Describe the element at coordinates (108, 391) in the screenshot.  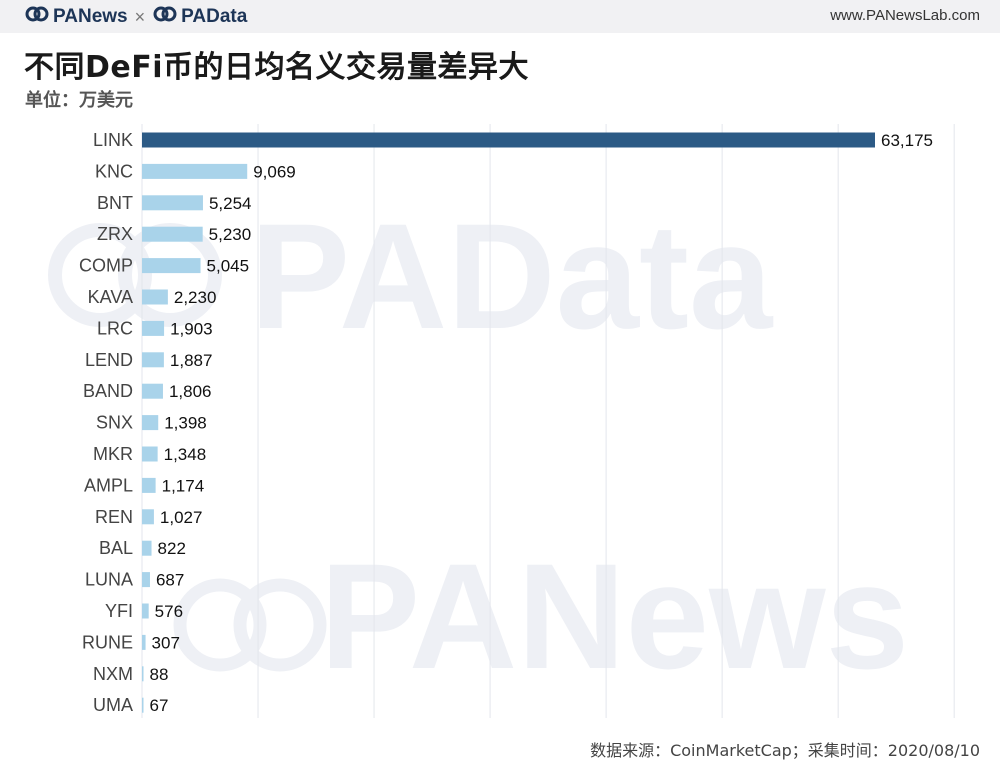
I see `category-label: BAND` at that location.